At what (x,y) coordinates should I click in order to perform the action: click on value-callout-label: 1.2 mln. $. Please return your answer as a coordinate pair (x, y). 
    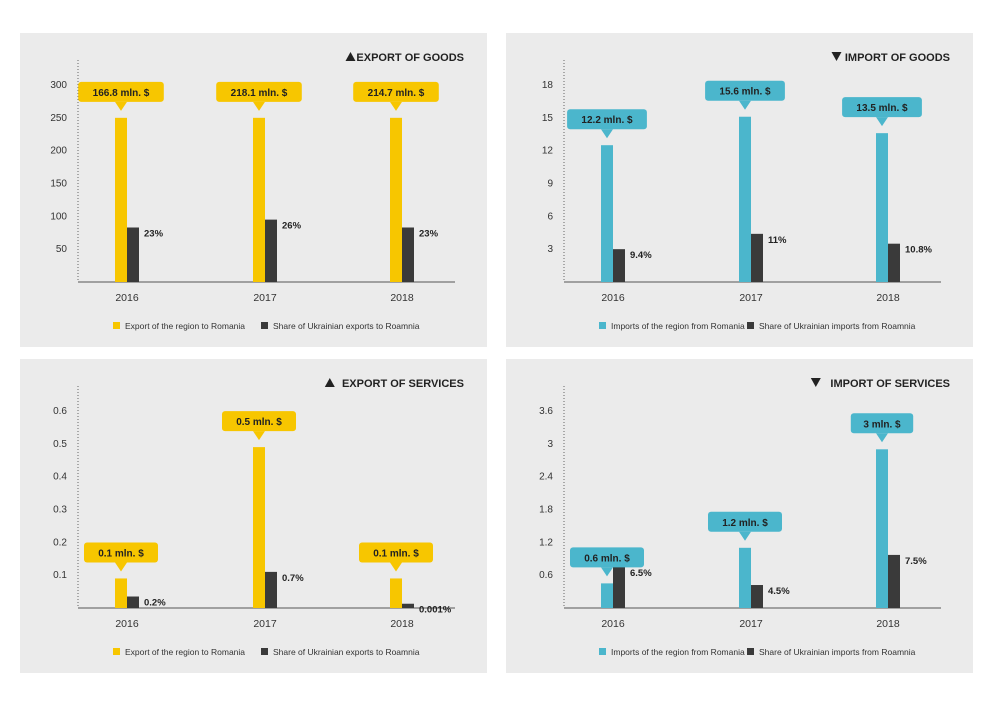
    Looking at the image, I should click on (745, 523).